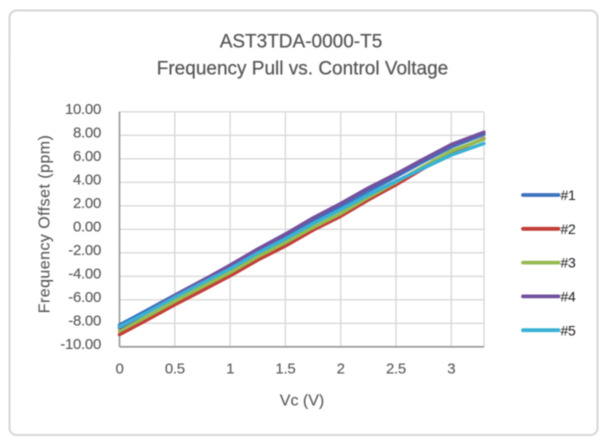 This screenshot has height=442, width=602. I want to click on svg-text: 2.5, so click(396, 369).